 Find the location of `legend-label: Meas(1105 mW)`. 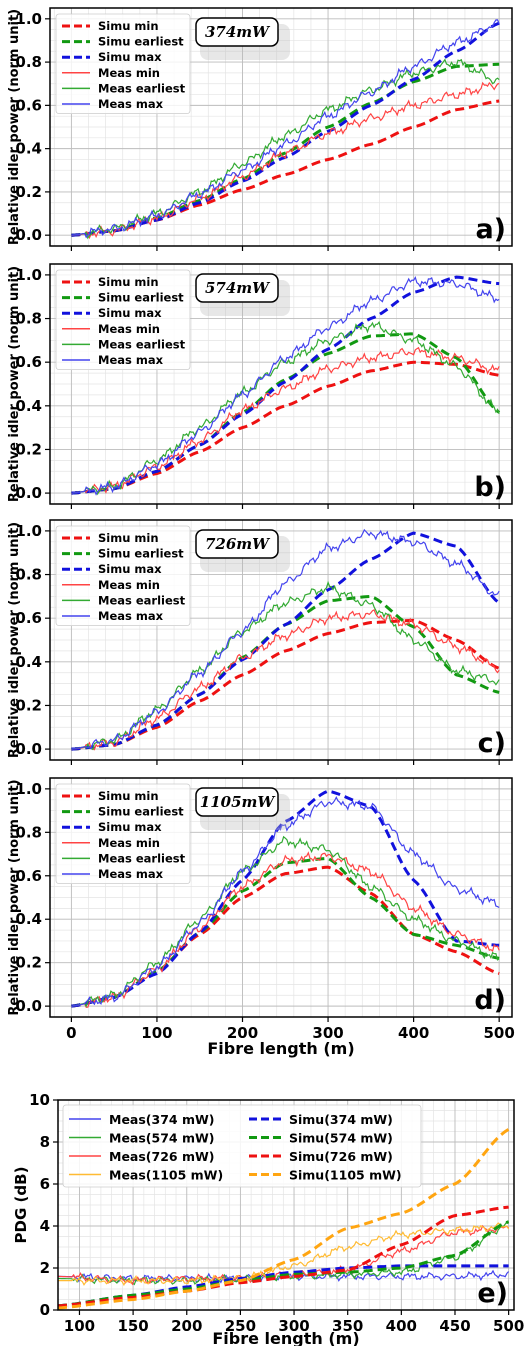

legend-label: Meas(1105 mW) is located at coordinates (166, 1175).